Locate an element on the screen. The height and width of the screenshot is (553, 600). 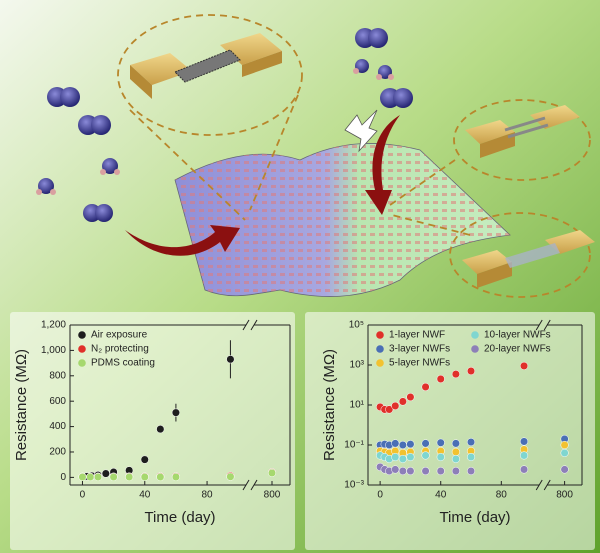
y-tick-label: 1,000 is located at coordinates (53, 350).